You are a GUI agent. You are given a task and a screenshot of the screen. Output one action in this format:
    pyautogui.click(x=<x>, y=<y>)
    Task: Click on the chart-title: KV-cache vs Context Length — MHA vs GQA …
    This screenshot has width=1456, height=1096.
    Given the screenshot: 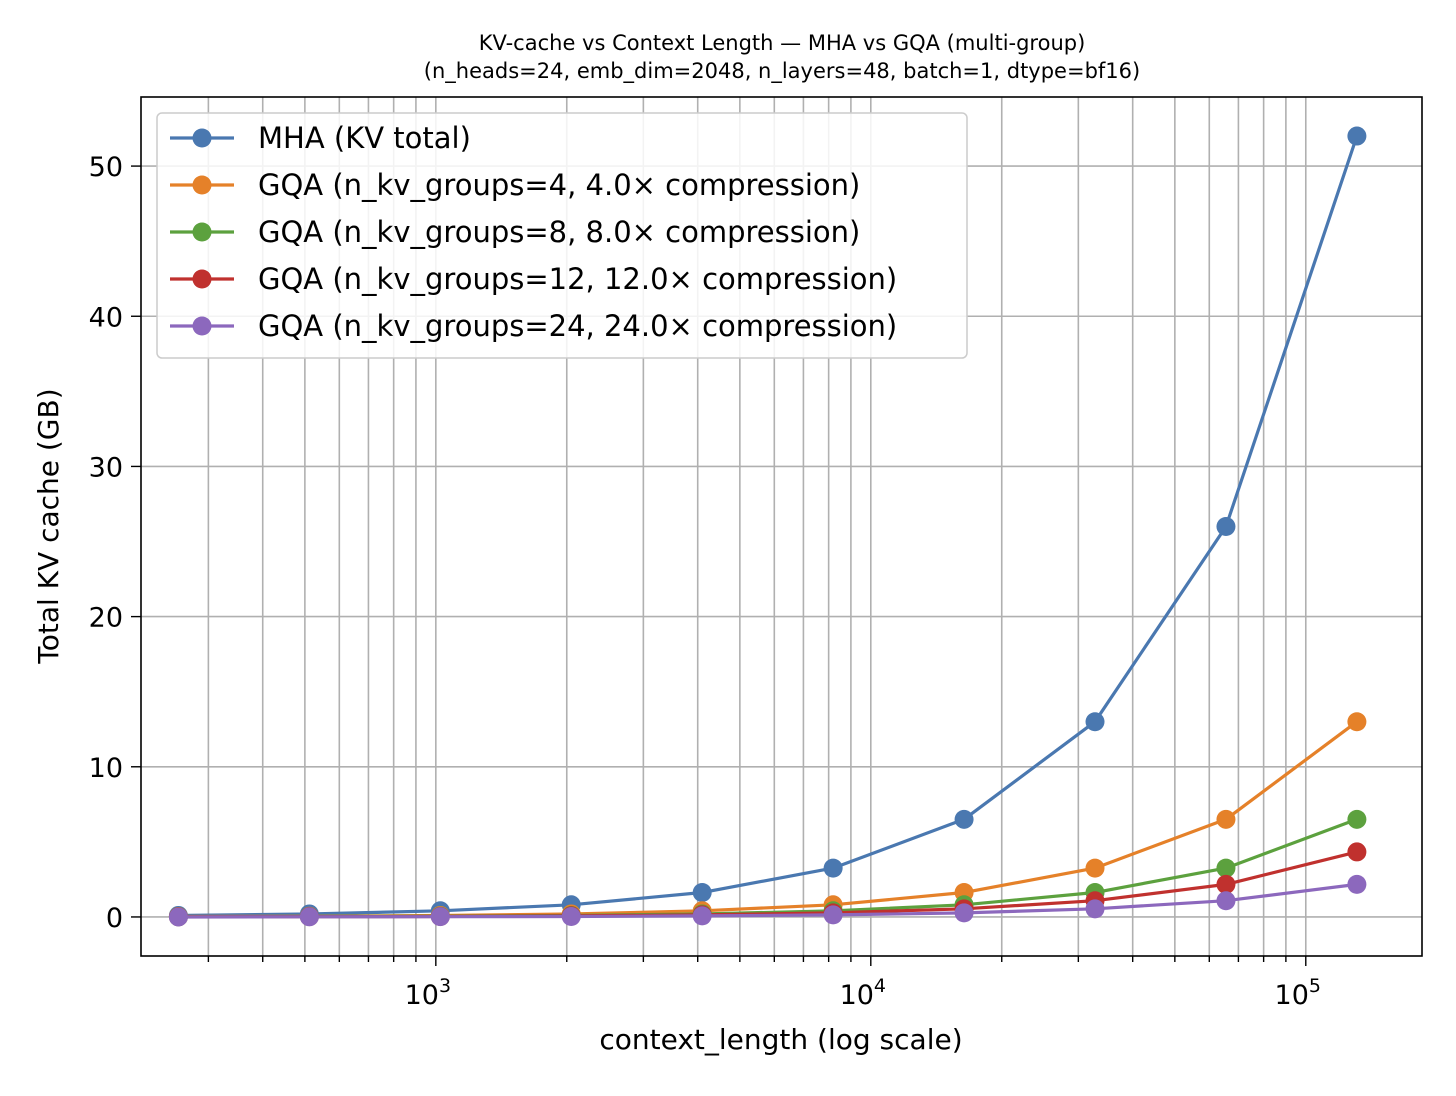 What is the action you would take?
    pyautogui.click(x=782, y=43)
    